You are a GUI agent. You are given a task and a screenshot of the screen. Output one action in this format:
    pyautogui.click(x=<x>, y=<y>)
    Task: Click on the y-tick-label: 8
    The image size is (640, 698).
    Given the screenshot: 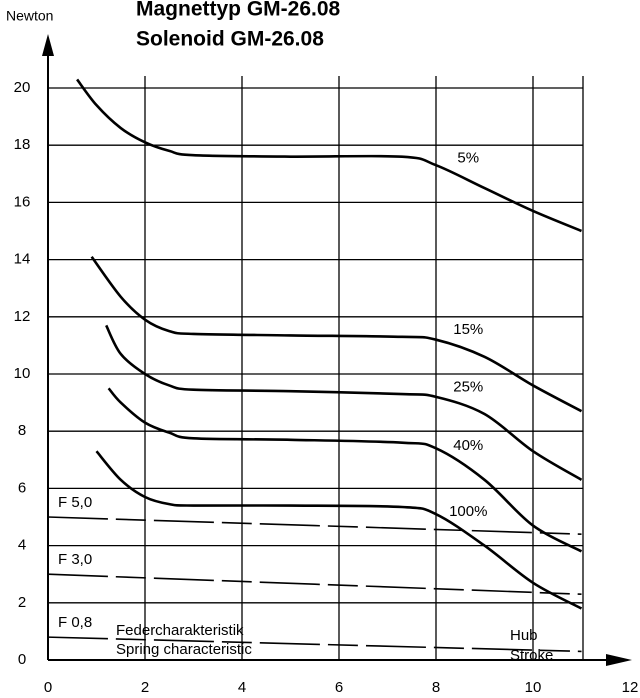 What is the action you would take?
    pyautogui.click(x=22, y=430)
    